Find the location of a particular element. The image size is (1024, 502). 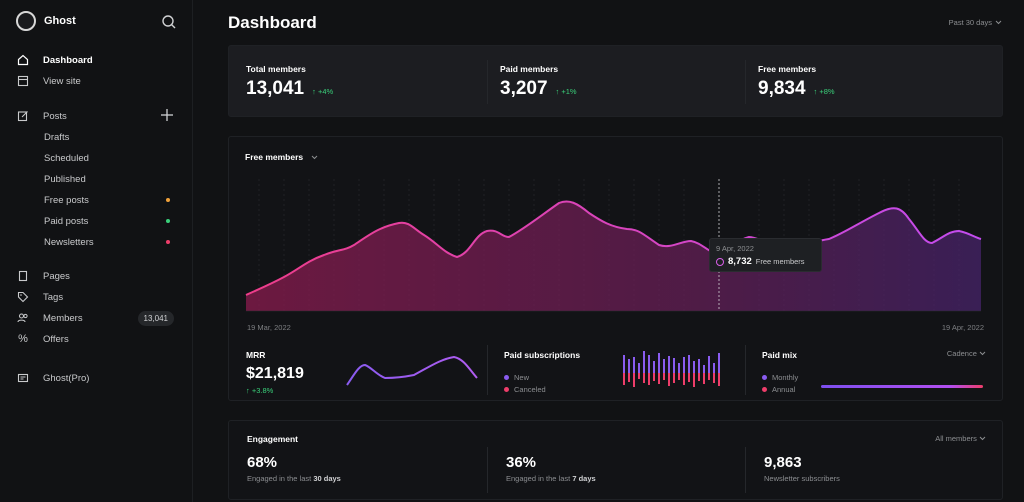

brand: Ghost is located at coordinates (46, 21).